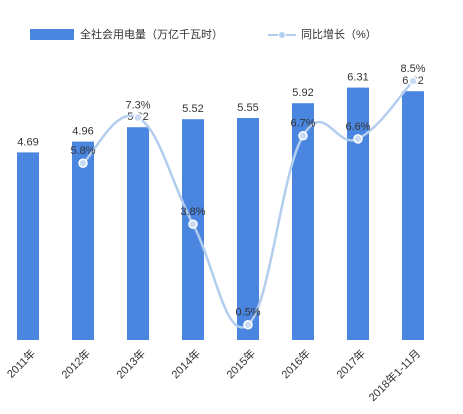 The height and width of the screenshot is (414, 463). What do you see at coordinates (247, 313) in the screenshot?
I see `growth-value-label: 0.5%` at bounding box center [247, 313].